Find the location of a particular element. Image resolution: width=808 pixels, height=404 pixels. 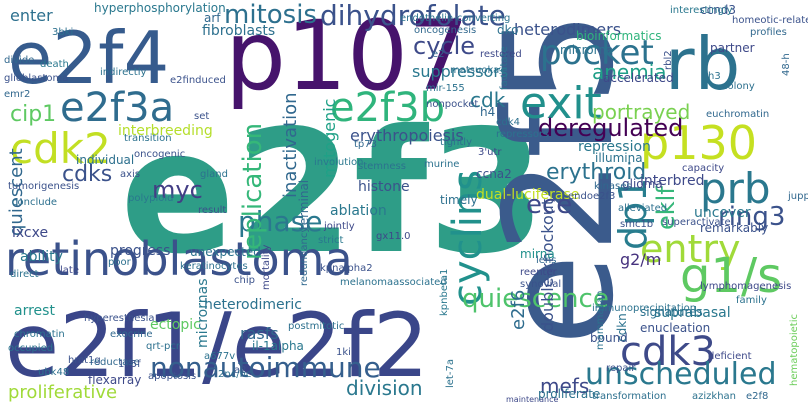

word: smc1b is located at coordinates (637, 224).